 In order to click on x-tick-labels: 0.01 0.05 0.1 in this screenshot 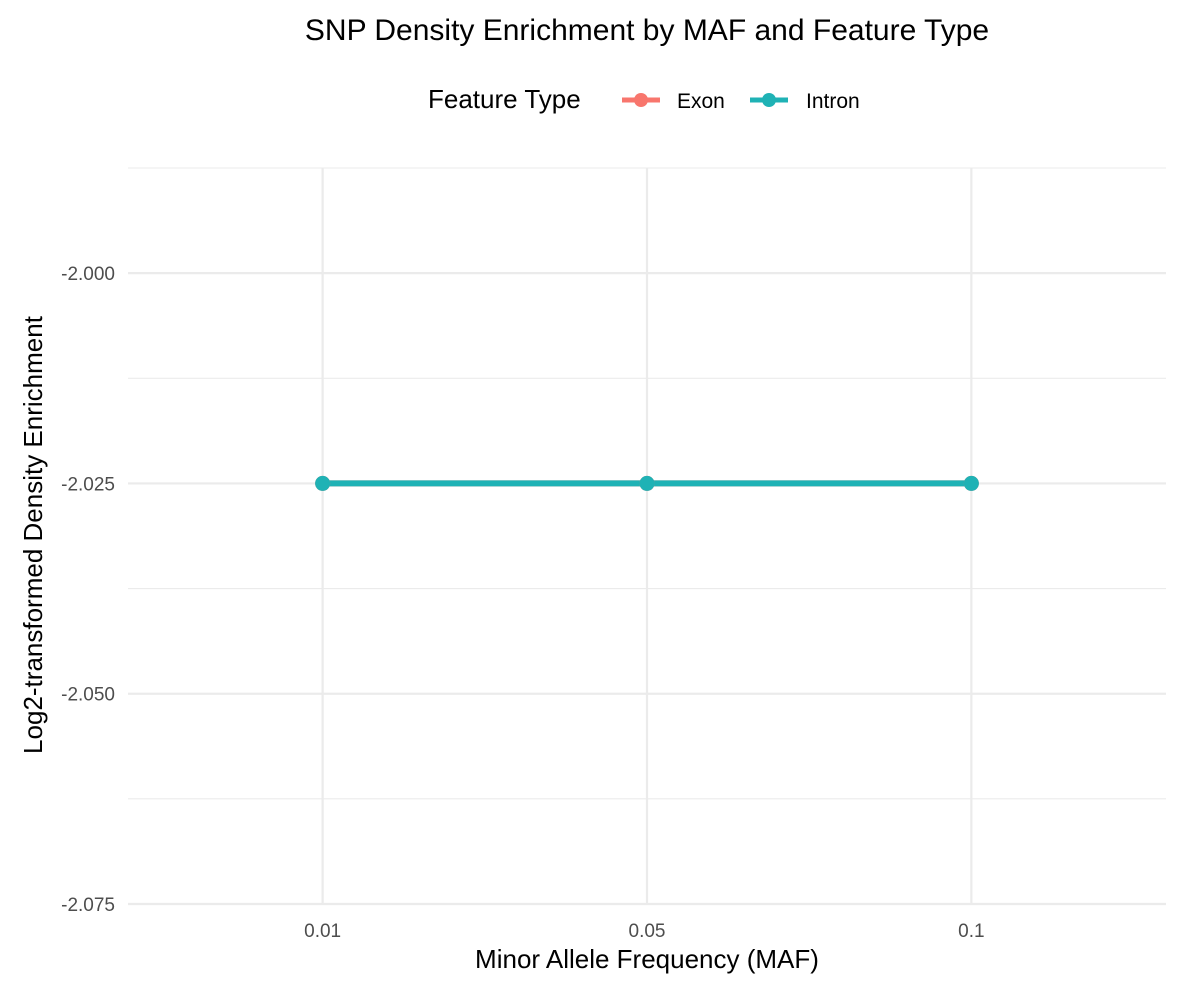, I will do `click(644, 931)`.